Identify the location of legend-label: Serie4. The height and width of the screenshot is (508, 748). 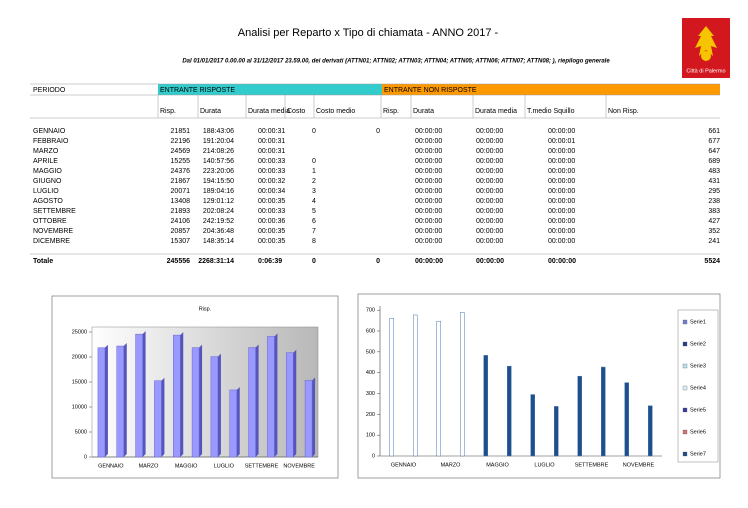
(698, 388).